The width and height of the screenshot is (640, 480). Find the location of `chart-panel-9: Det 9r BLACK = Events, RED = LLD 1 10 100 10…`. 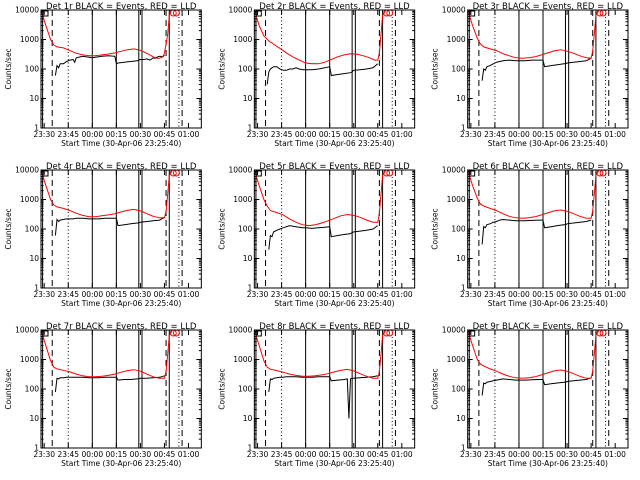

chart-panel-9: Det 9r BLACK = Events, RED = LLD 1 10 100 10… is located at coordinates (530, 395).